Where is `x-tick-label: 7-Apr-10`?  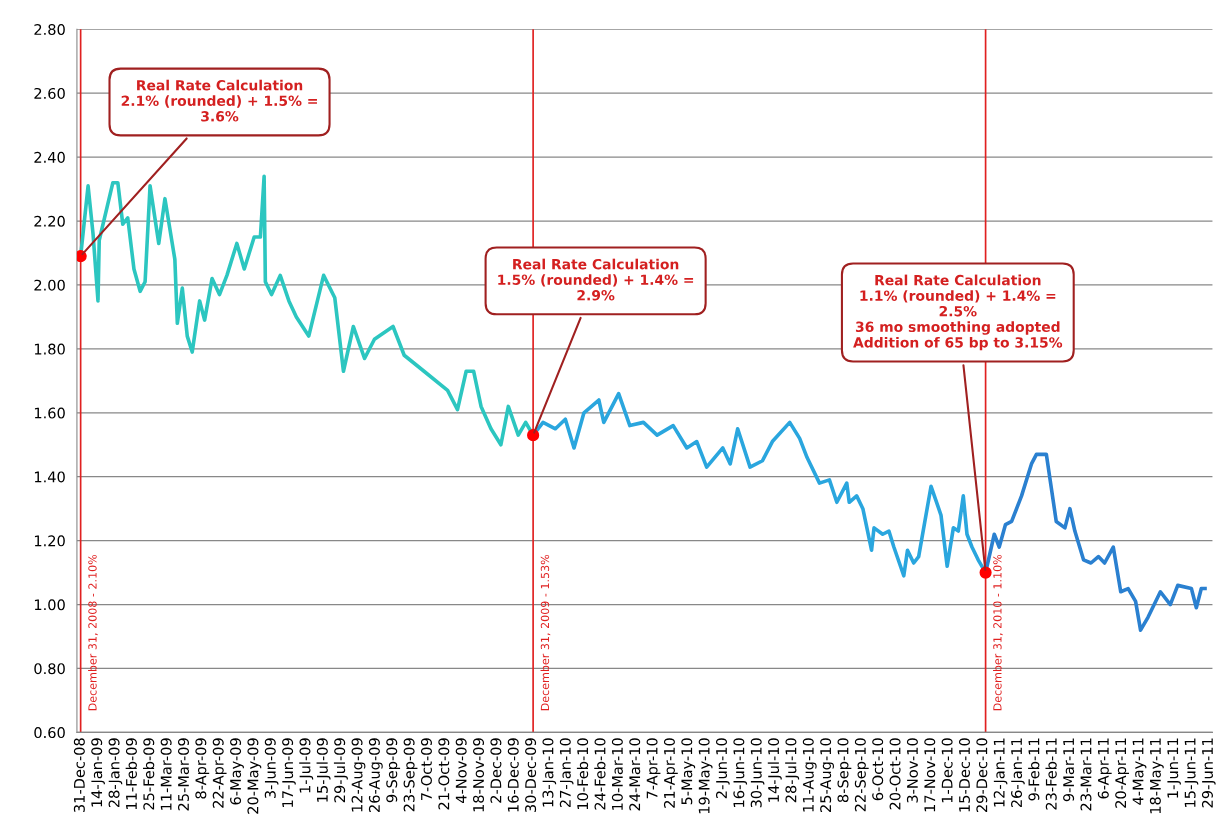 x-tick-label: 7-Apr-10 is located at coordinates (653, 768).